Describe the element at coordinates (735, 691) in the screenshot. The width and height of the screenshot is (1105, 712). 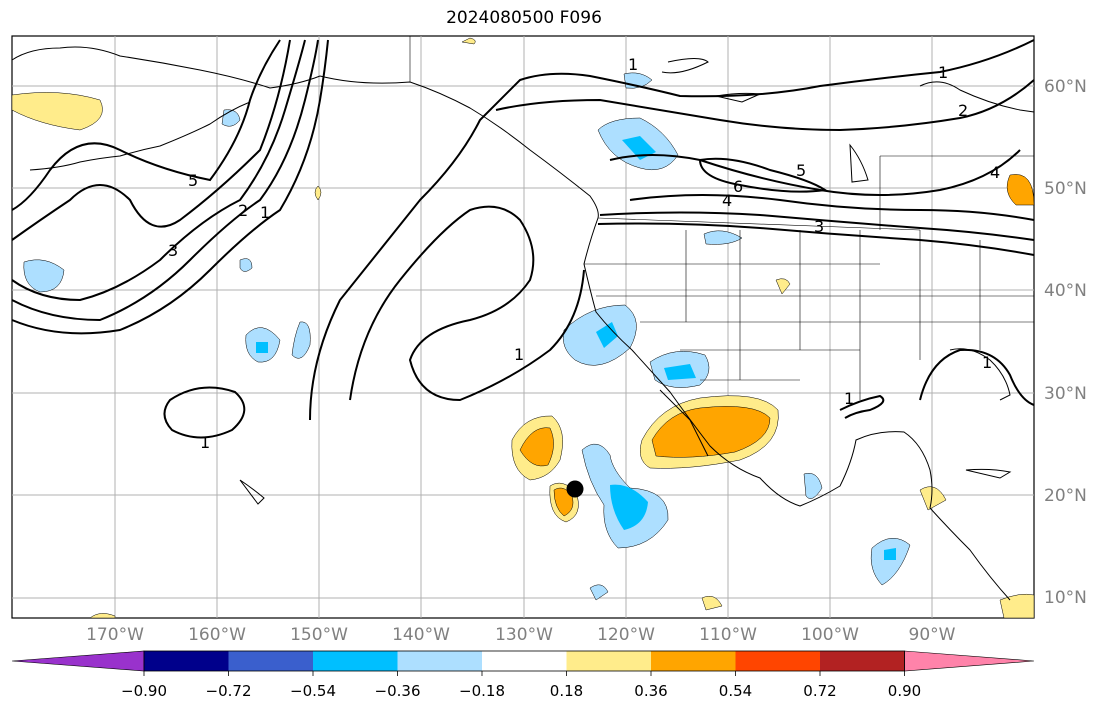
I see `colorbar-tick-label: 0.54` at that location.